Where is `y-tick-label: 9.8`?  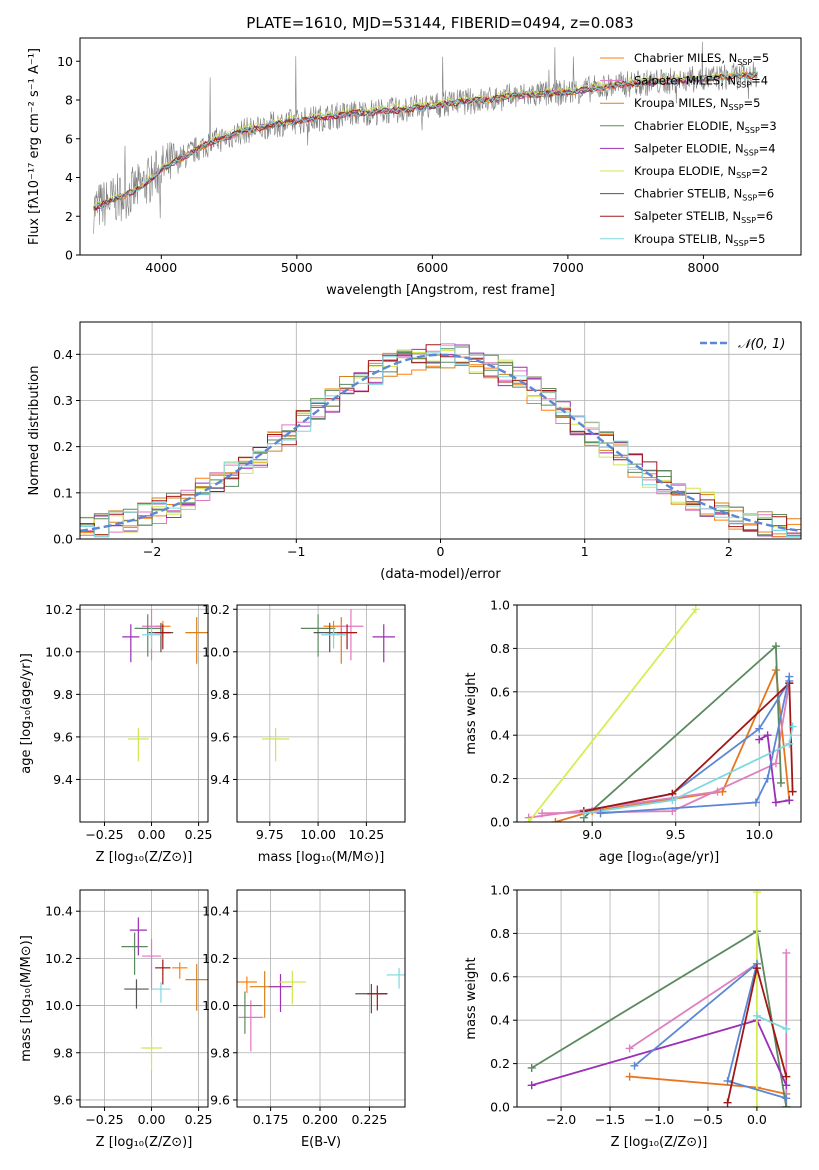
y-tick-label: 9.8 is located at coordinates (220, 1052).